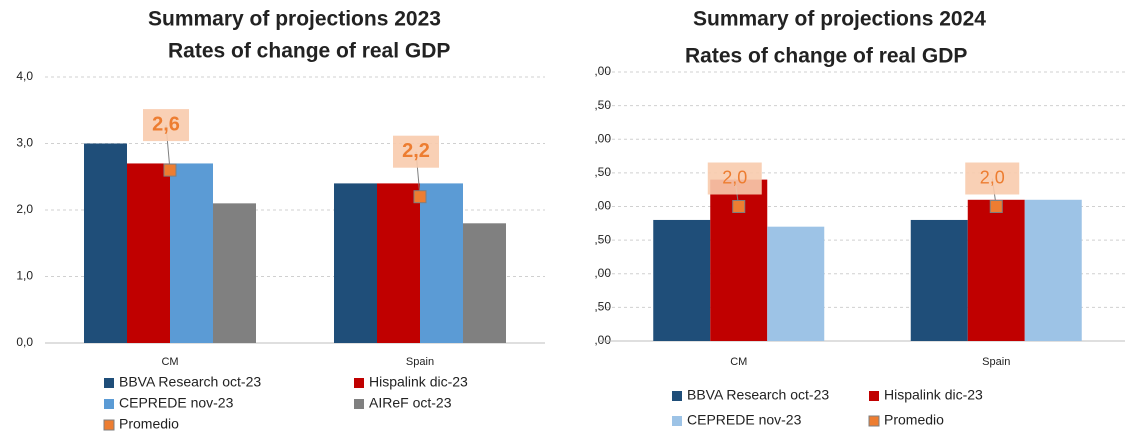 This screenshot has height=433, width=1127. Describe the element at coordinates (294, 19) in the screenshot. I see `chart-title: Summary of projections 2023` at that location.